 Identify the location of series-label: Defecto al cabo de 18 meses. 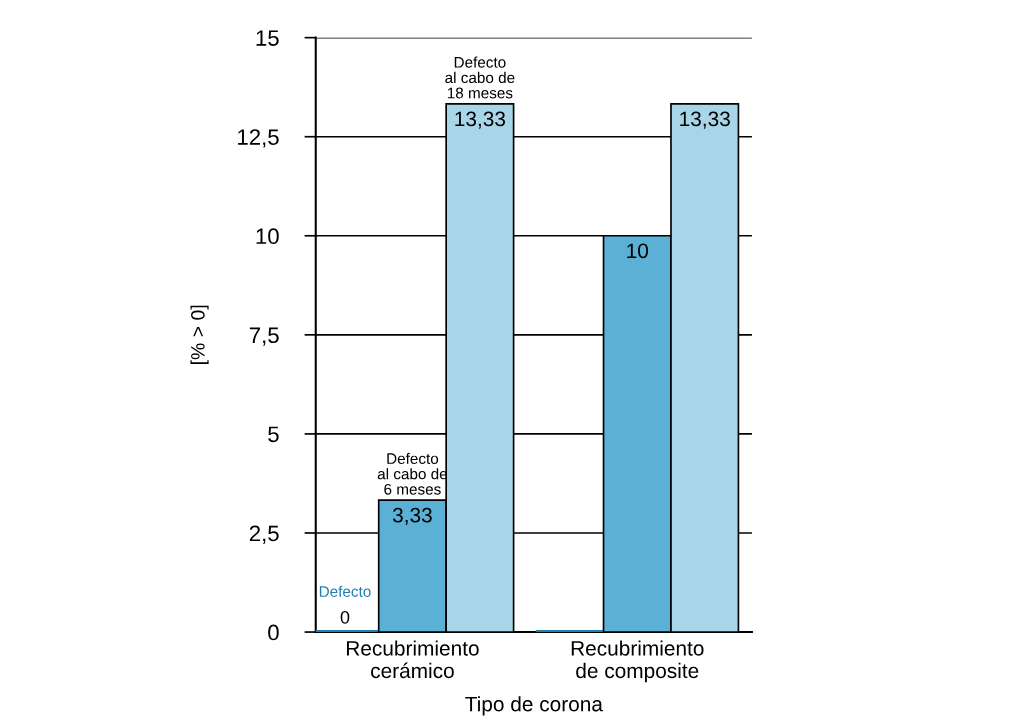
(480, 77).